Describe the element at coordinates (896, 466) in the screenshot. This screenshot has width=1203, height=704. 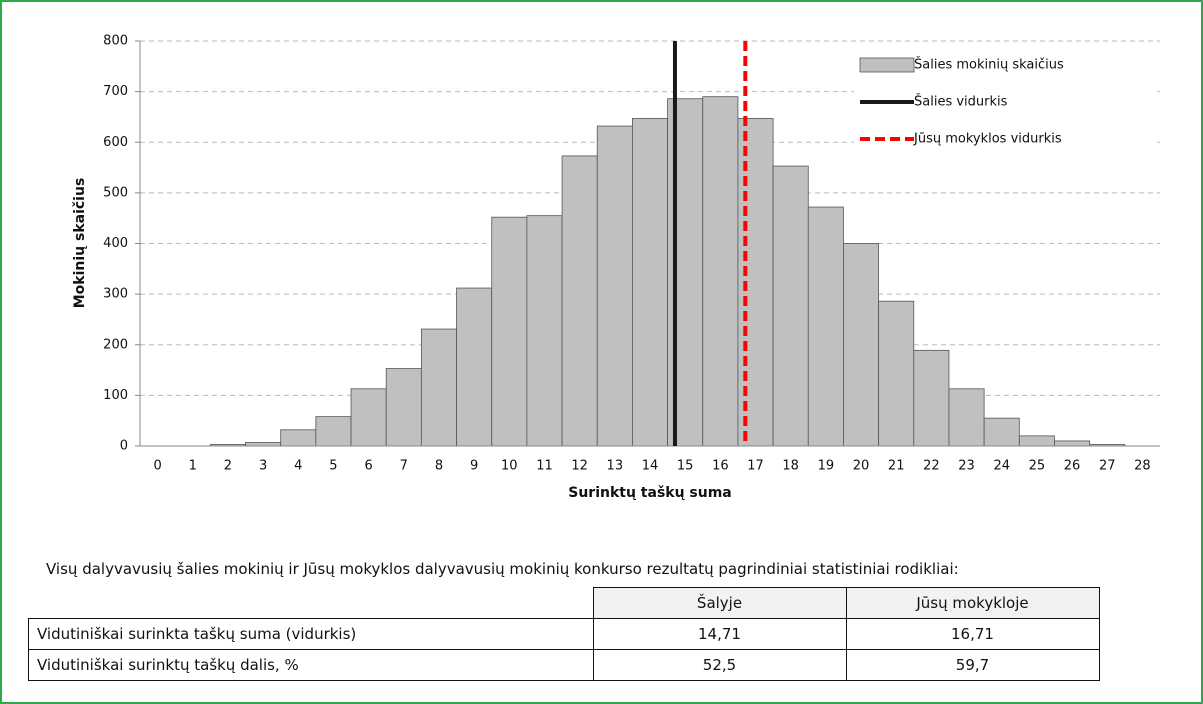
I see `x-tick-label: 21` at that location.